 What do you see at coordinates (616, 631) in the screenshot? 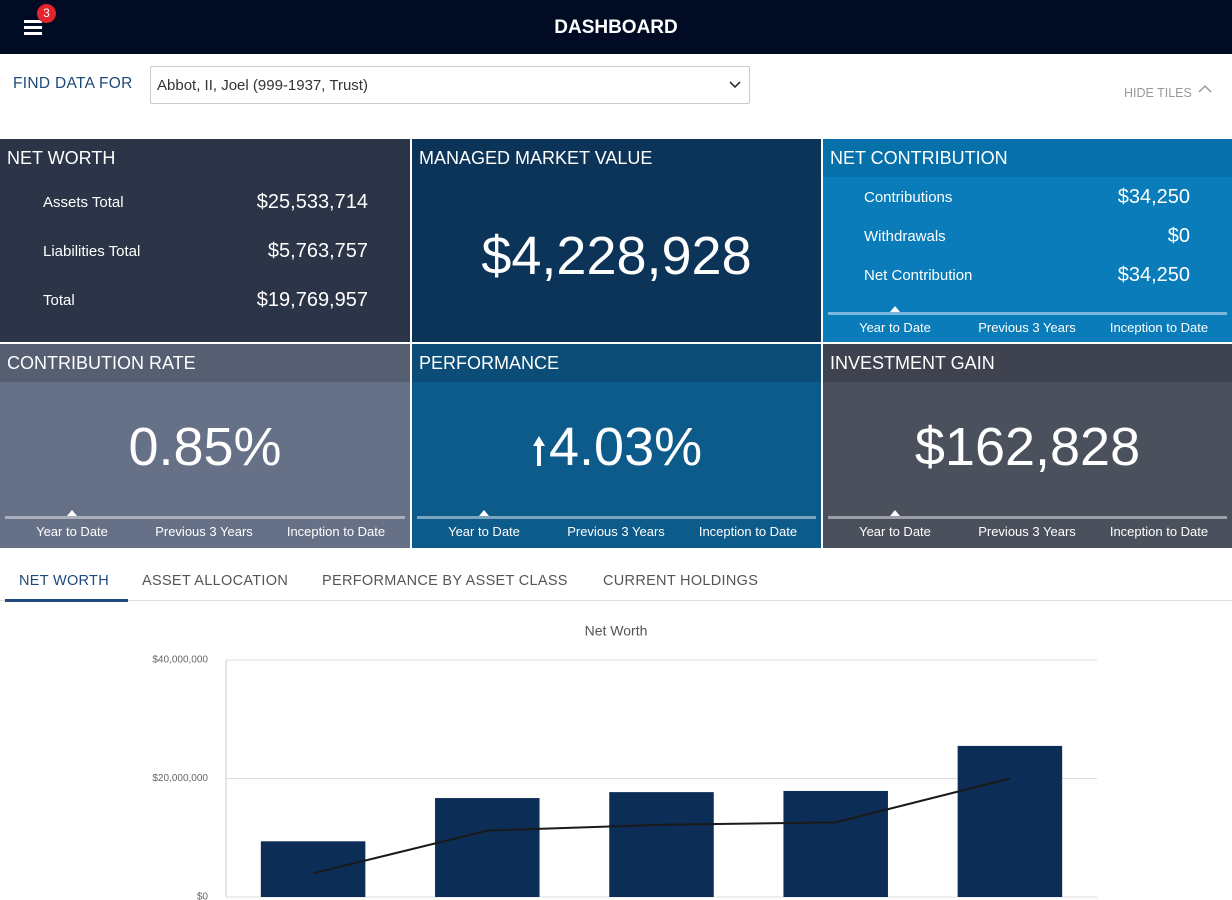
I see `chart-title: Net Worth` at bounding box center [616, 631].